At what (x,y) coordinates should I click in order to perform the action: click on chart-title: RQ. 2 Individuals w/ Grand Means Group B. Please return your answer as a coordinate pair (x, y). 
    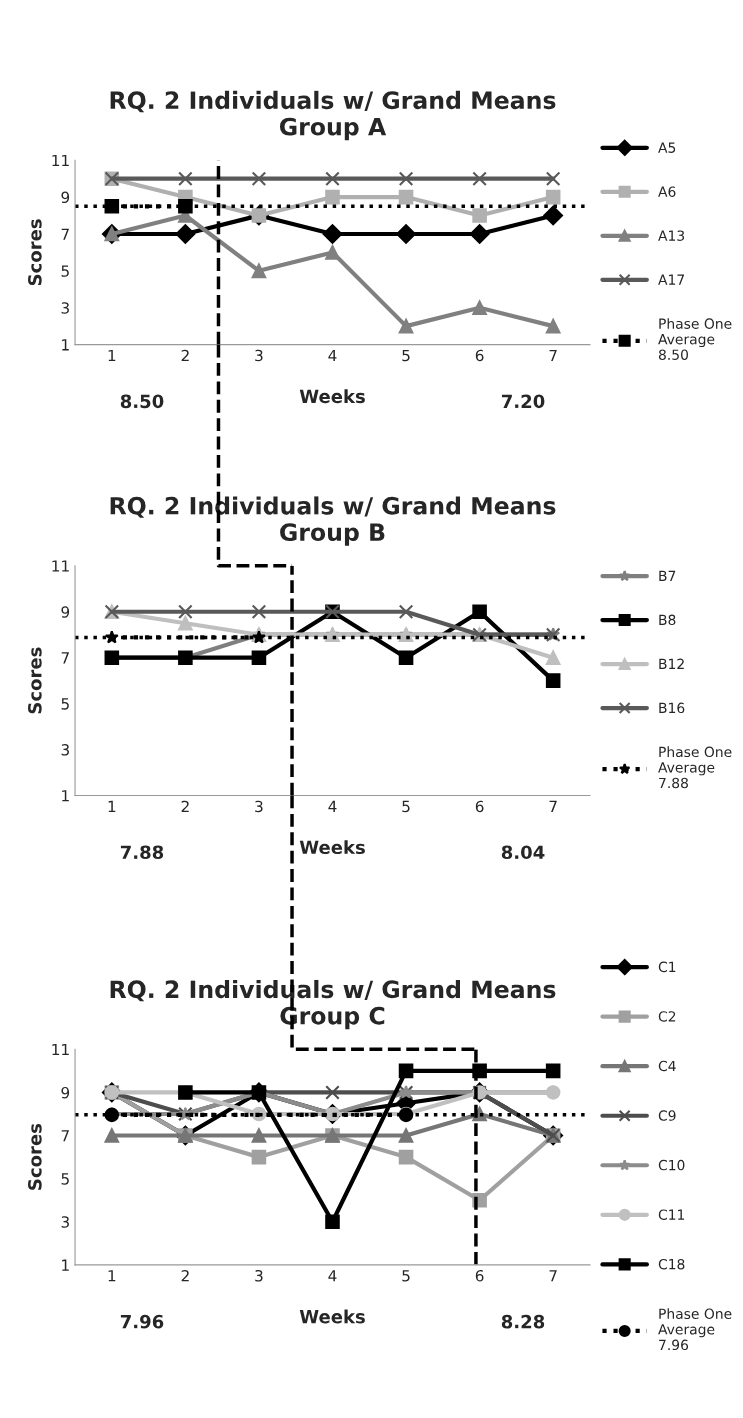
    Looking at the image, I should click on (333, 521).